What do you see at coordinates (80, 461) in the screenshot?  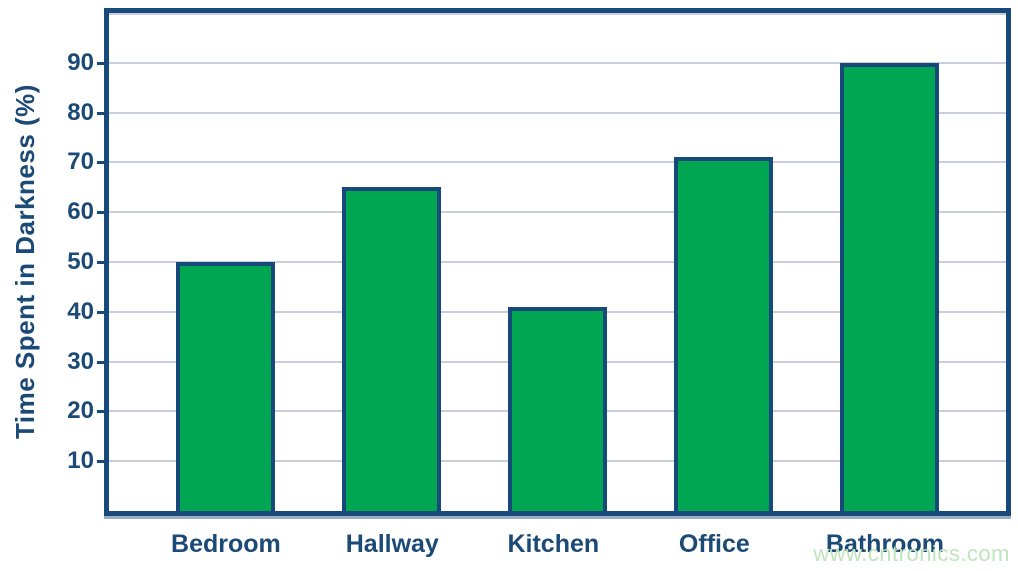 I see `y-tick-label-10: 10` at bounding box center [80, 461].